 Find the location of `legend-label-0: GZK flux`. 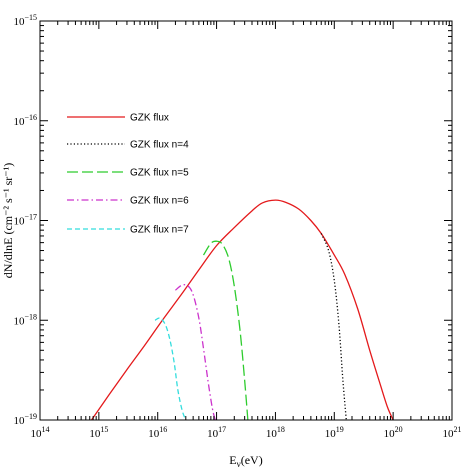

legend-label-0: GZK flux is located at coordinates (149, 118).